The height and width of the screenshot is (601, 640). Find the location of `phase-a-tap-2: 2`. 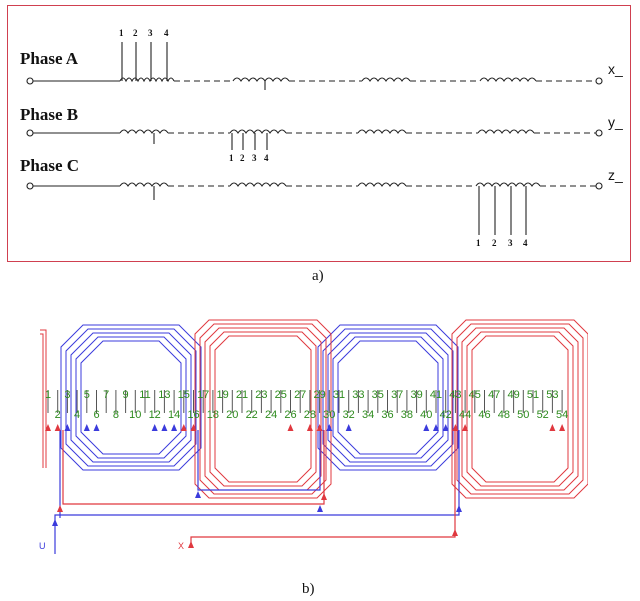

phase-a-tap-2: 2 is located at coordinates (135, 33).